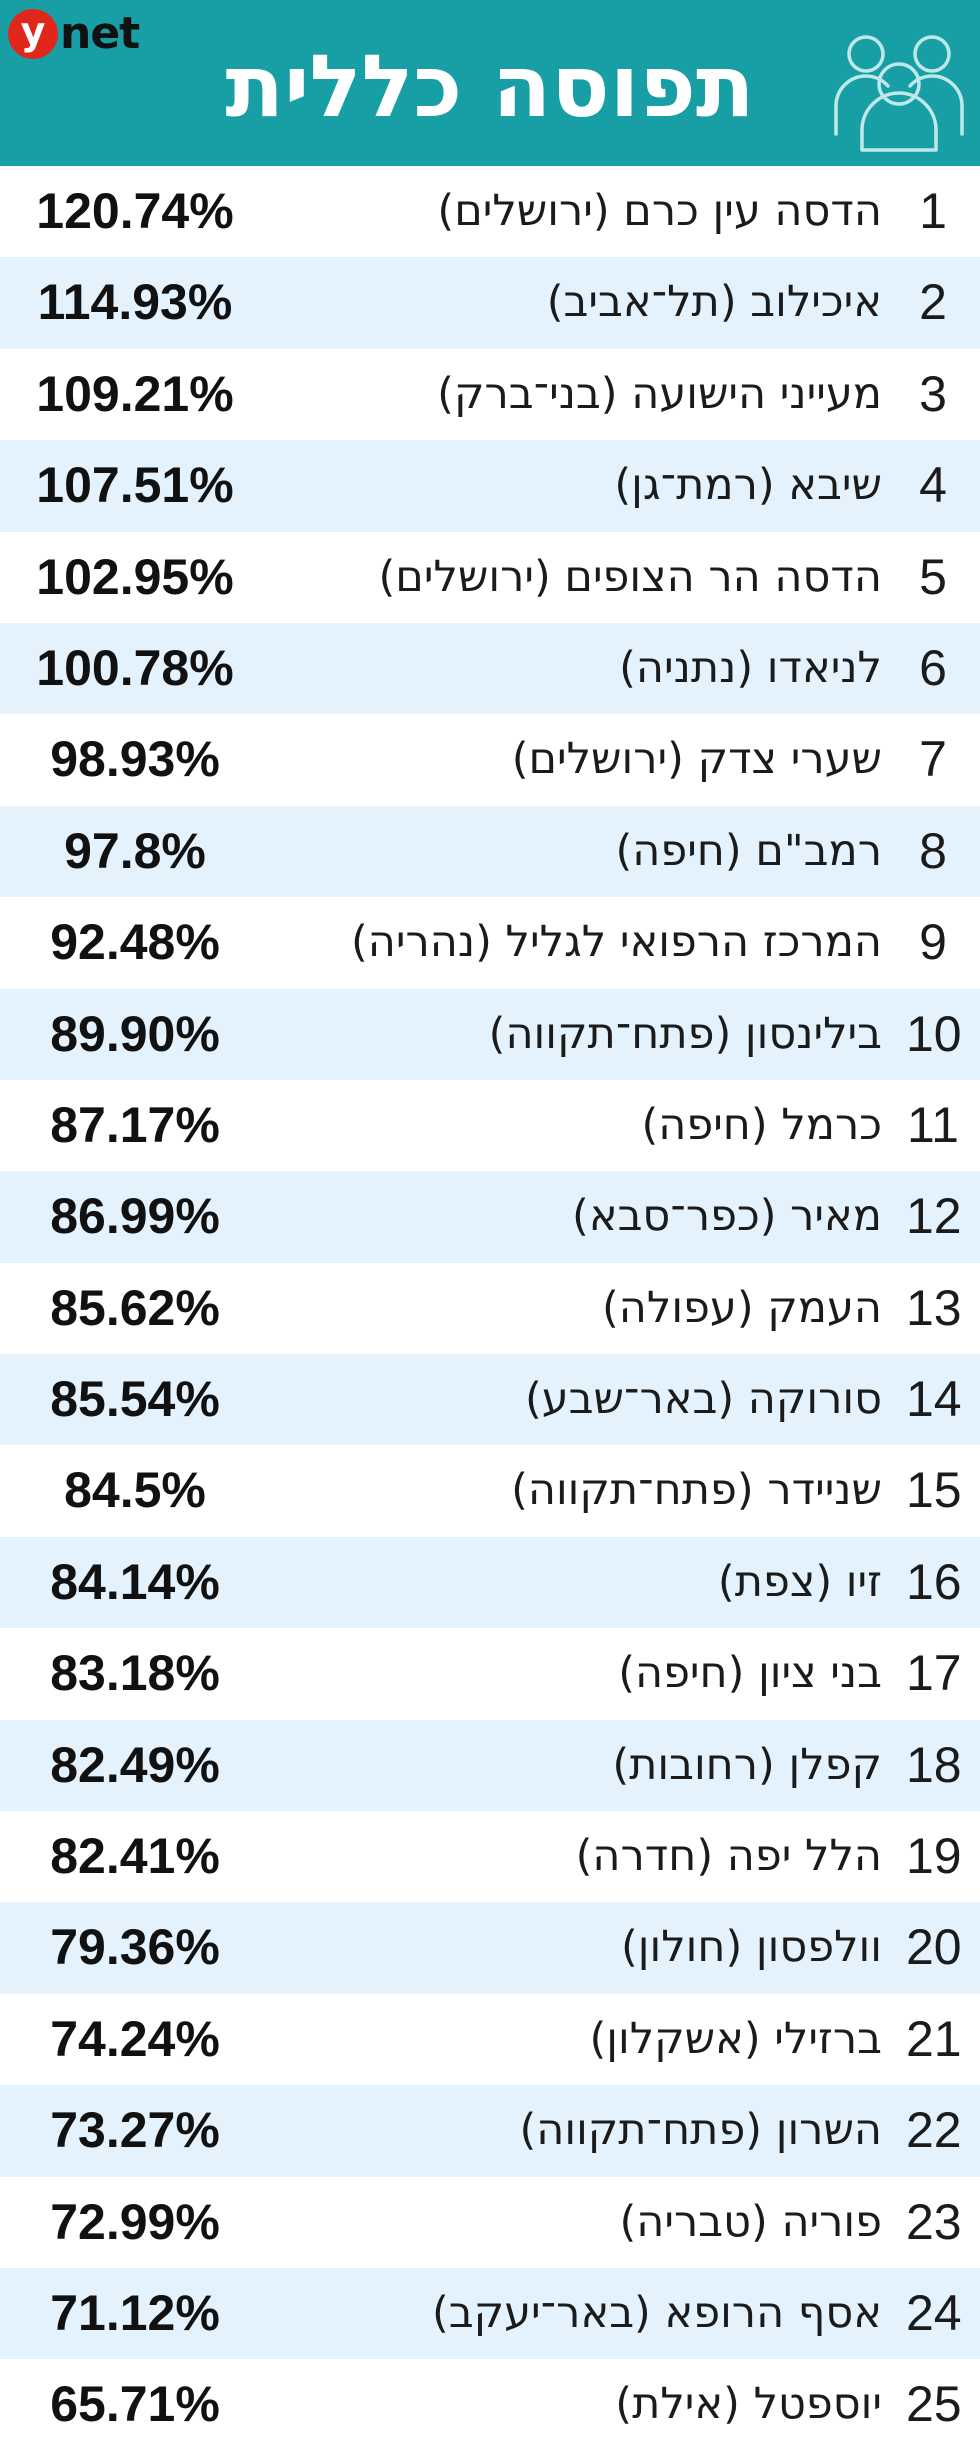 The image size is (980, 2453). What do you see at coordinates (742, 1307) in the screenshot?
I see `hospital-name: העמק (עפולה)` at bounding box center [742, 1307].